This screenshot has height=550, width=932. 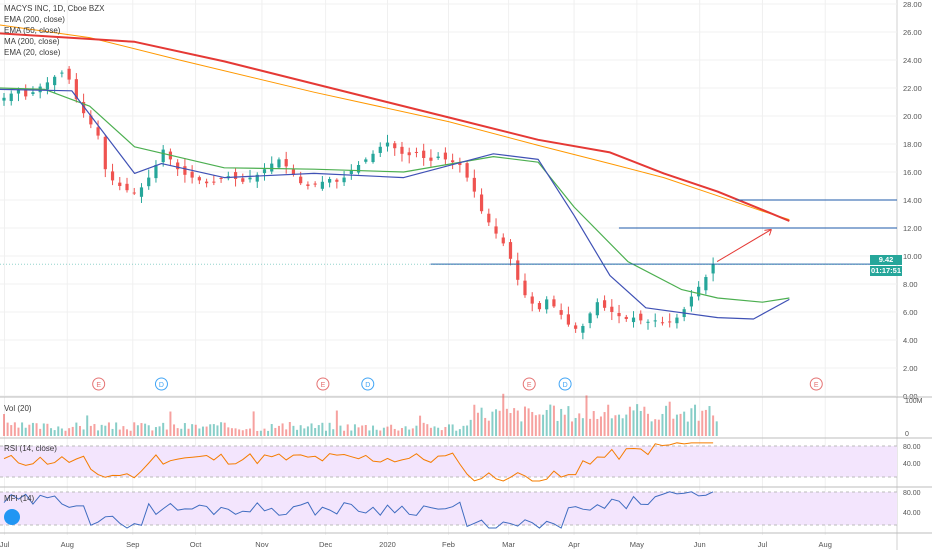 What do you see at coordinates (907, 434) in the screenshot?
I see `volume-axis-label: 0` at bounding box center [907, 434].